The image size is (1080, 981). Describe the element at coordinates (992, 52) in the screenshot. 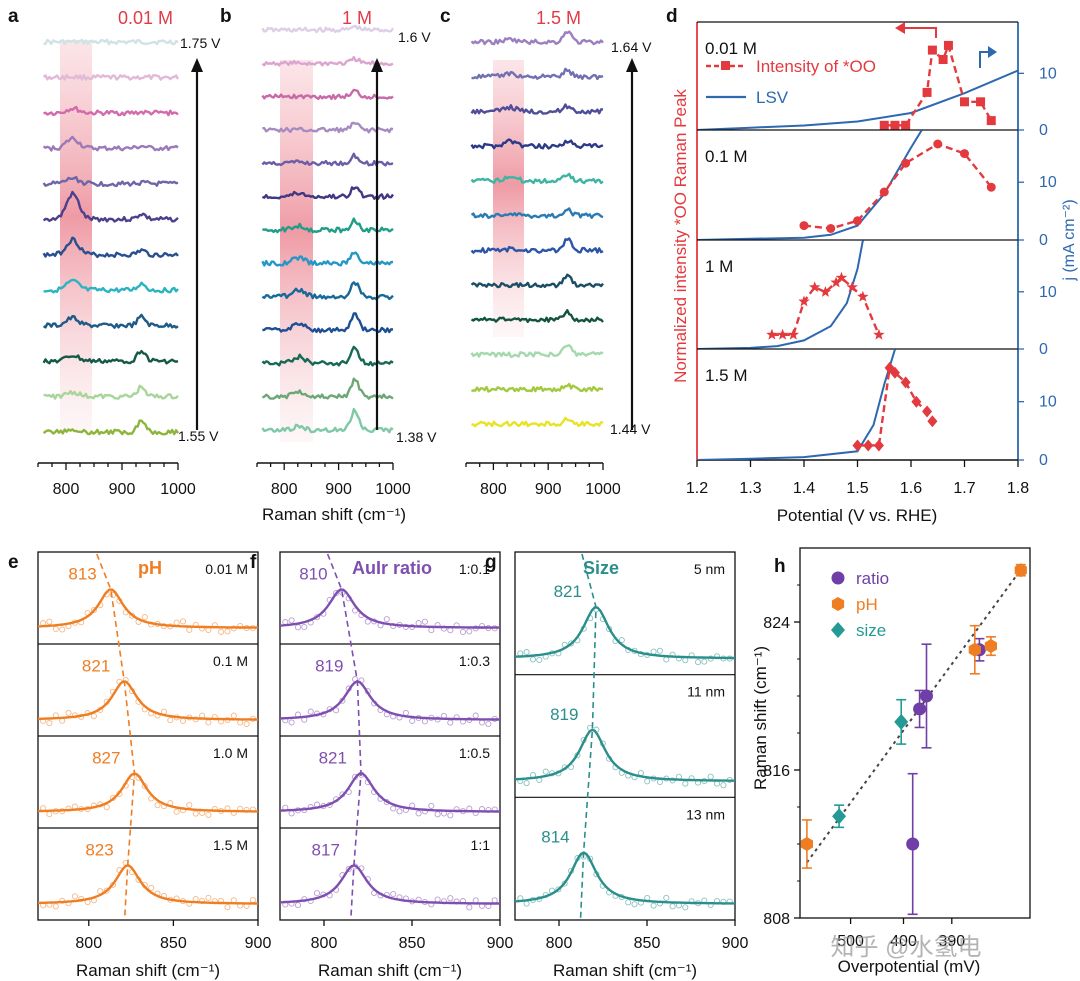

I see `right-axis-pointer-head` at that location.